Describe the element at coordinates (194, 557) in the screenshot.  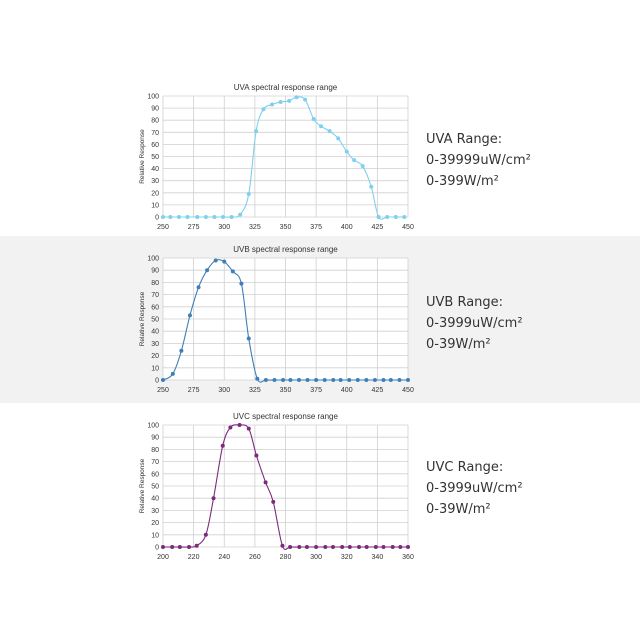
I see `uvc-x-tick-label: 220` at that location.